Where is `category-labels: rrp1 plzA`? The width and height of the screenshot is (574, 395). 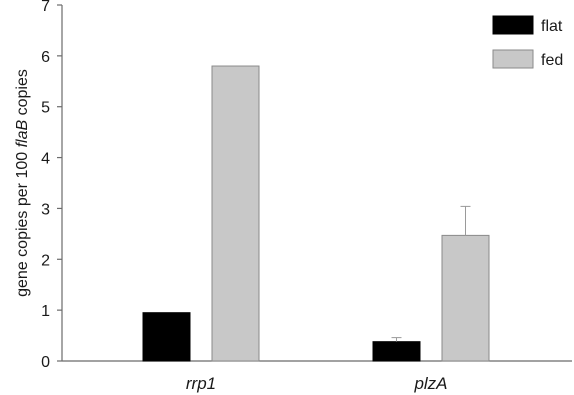
category-labels: rrp1 plzA is located at coordinates (317, 383).